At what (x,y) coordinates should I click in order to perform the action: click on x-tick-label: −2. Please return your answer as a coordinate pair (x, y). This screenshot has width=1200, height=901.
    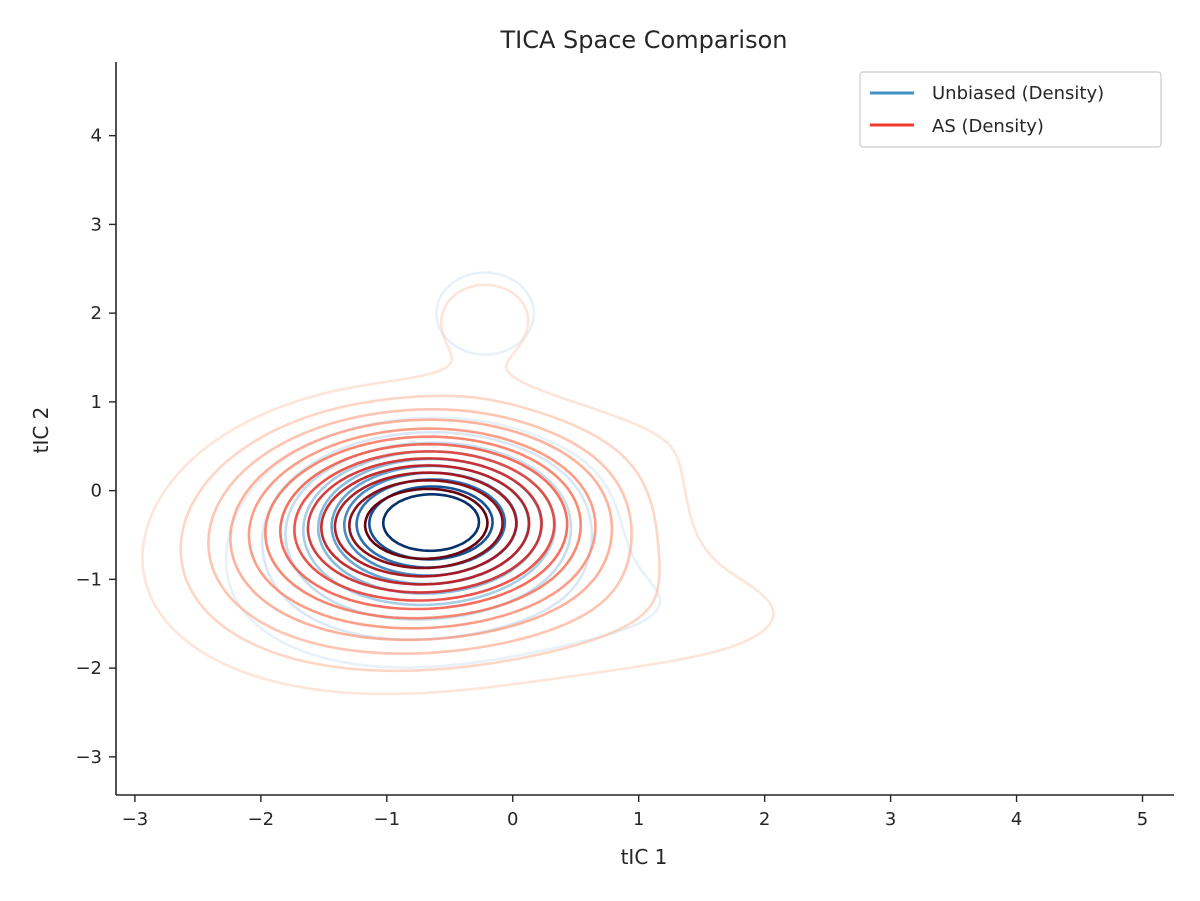
    Looking at the image, I should click on (261, 819).